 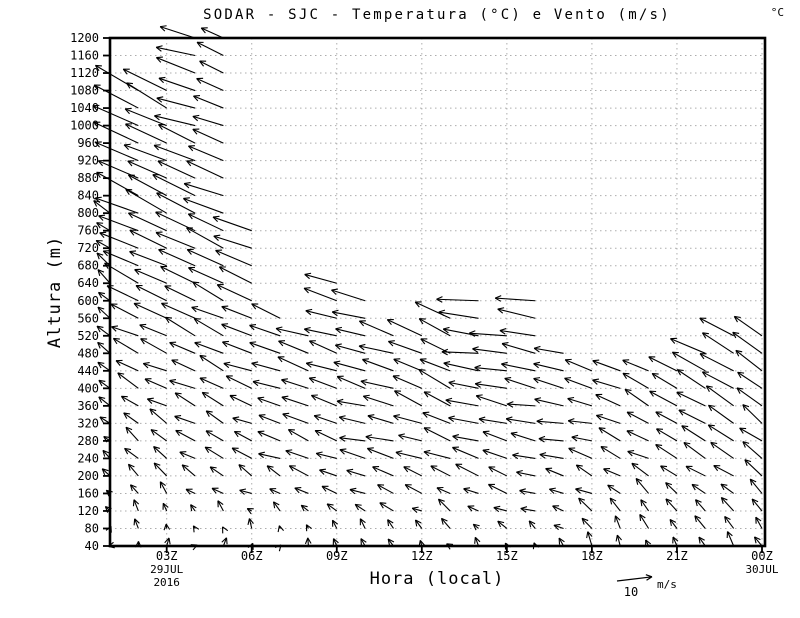 What do you see at coordinates (84, 91) in the screenshot?
I see `y-tick-label: 1080` at bounding box center [84, 91].